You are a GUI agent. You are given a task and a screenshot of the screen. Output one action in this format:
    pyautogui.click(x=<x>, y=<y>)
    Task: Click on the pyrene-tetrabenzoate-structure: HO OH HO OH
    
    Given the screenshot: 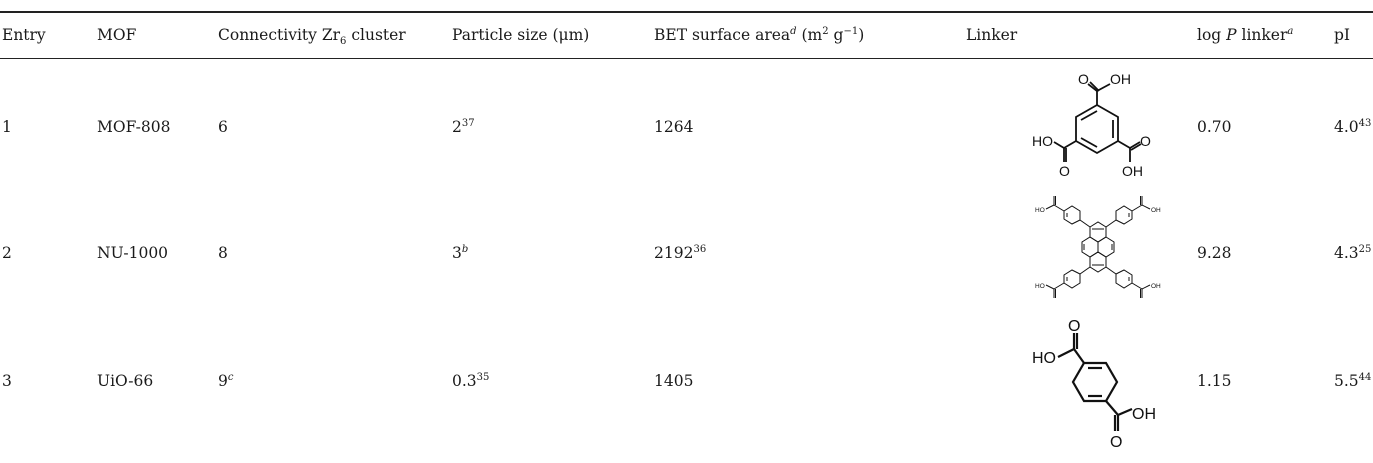 What is the action you would take?
    pyautogui.click(x=1098, y=247)
    